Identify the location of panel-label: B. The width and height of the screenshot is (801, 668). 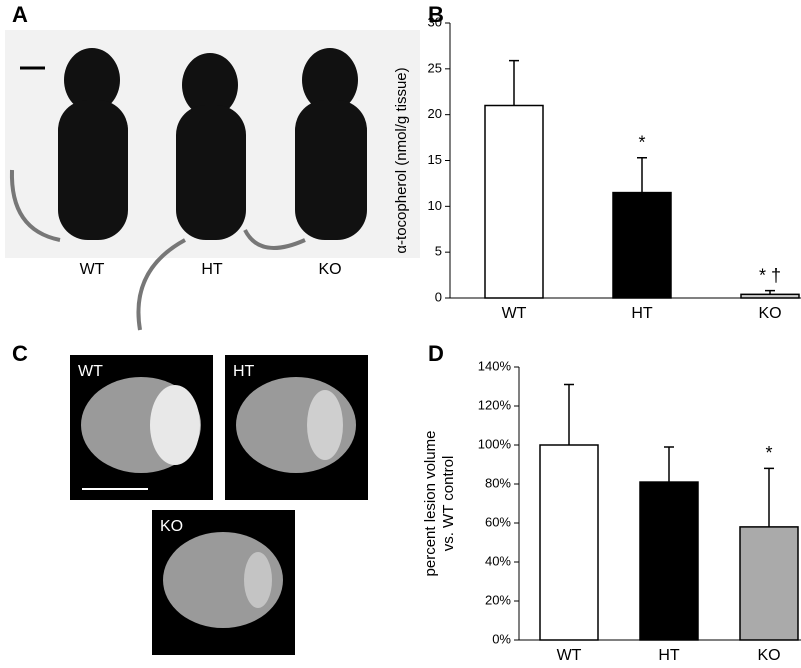
(436, 14).